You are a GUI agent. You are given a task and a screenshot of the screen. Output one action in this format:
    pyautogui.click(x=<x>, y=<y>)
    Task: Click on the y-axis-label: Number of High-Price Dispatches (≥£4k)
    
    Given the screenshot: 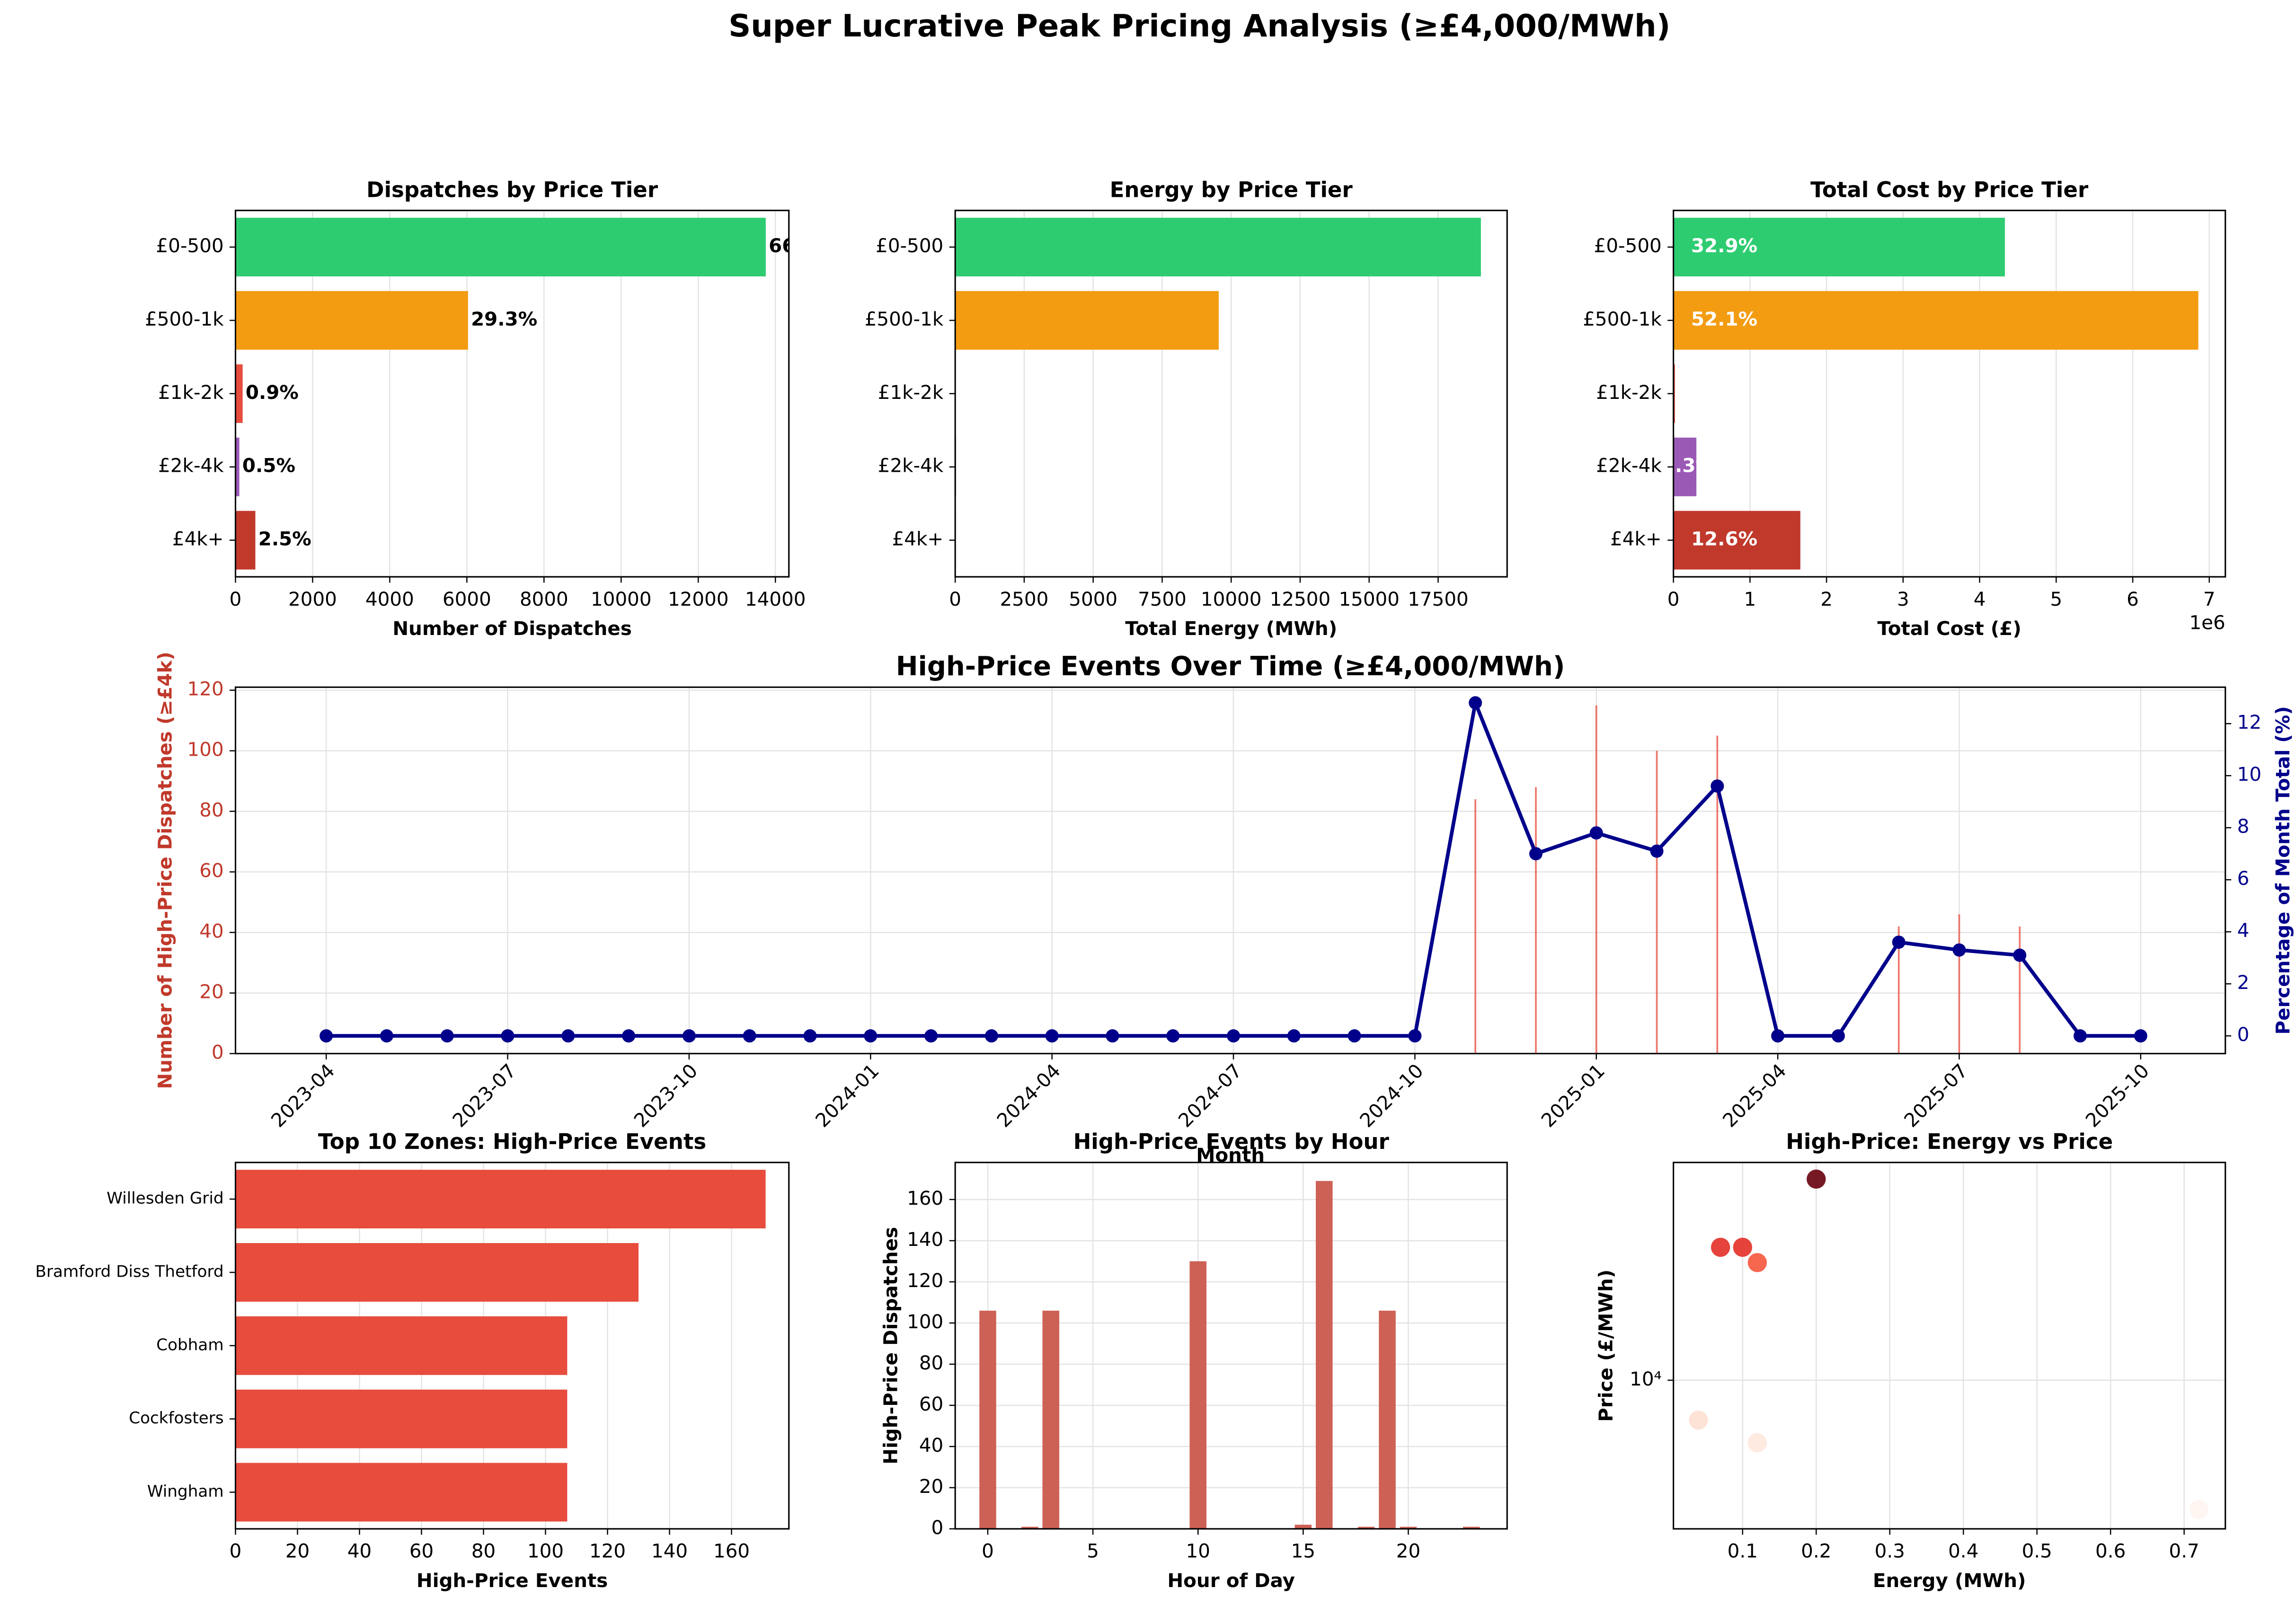 What is the action you would take?
    pyautogui.click(x=164, y=870)
    